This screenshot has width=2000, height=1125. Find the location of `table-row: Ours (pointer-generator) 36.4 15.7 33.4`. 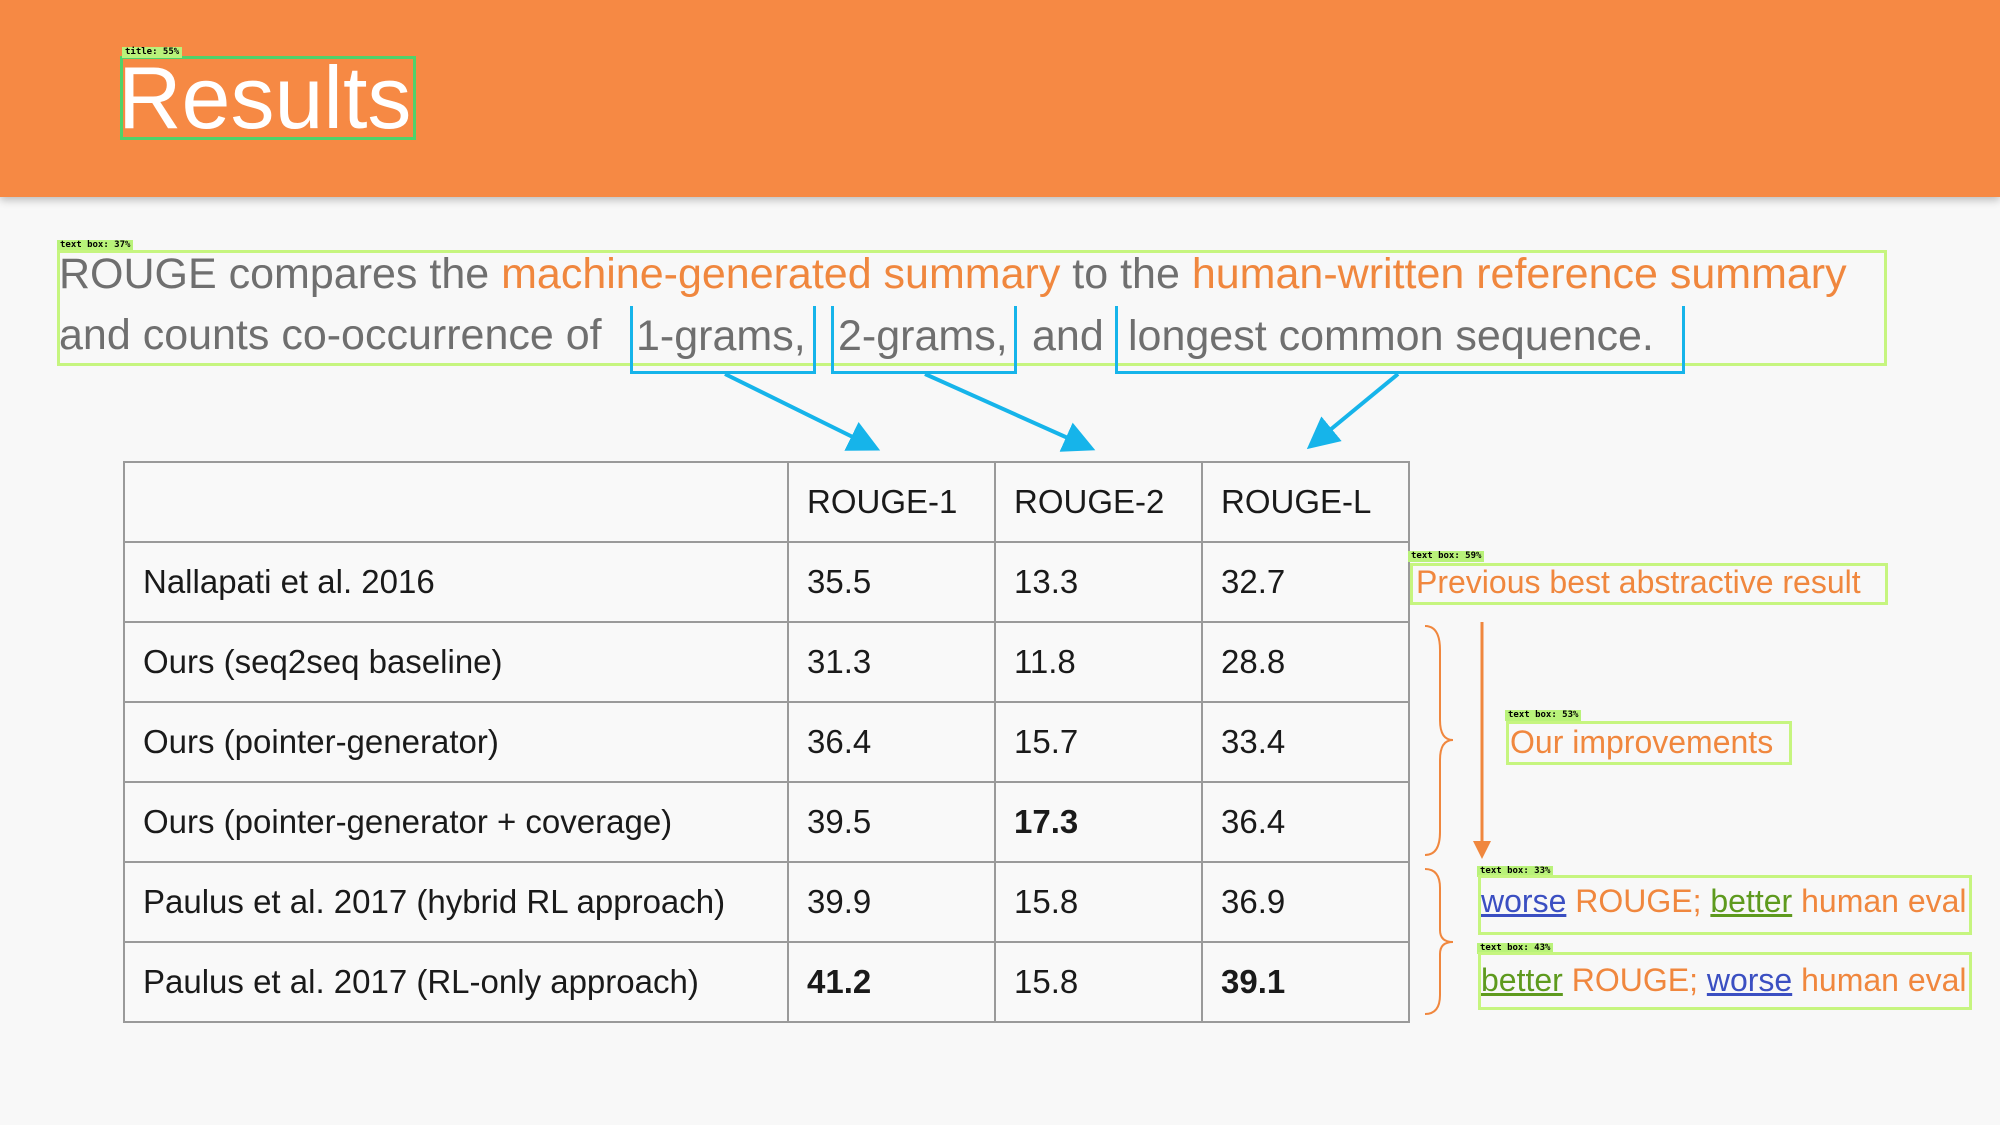

table-row: Ours (pointer-generator) 36.4 15.7 33.4 is located at coordinates (766, 742).